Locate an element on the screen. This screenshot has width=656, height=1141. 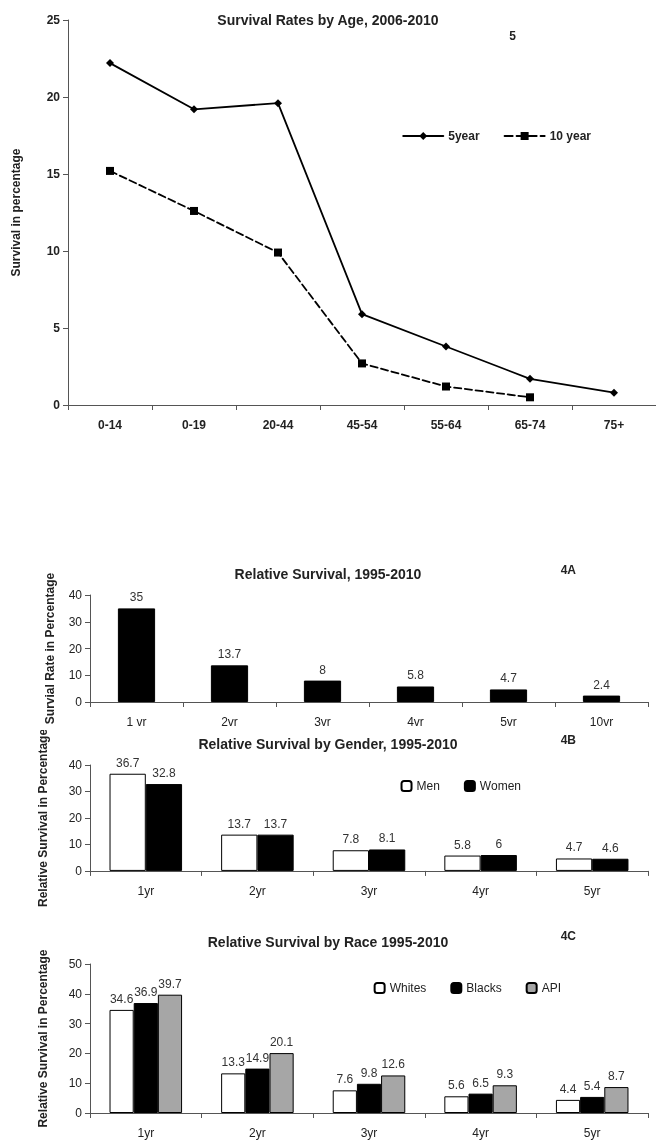
legend-label: Men is located at coordinates (428, 786).